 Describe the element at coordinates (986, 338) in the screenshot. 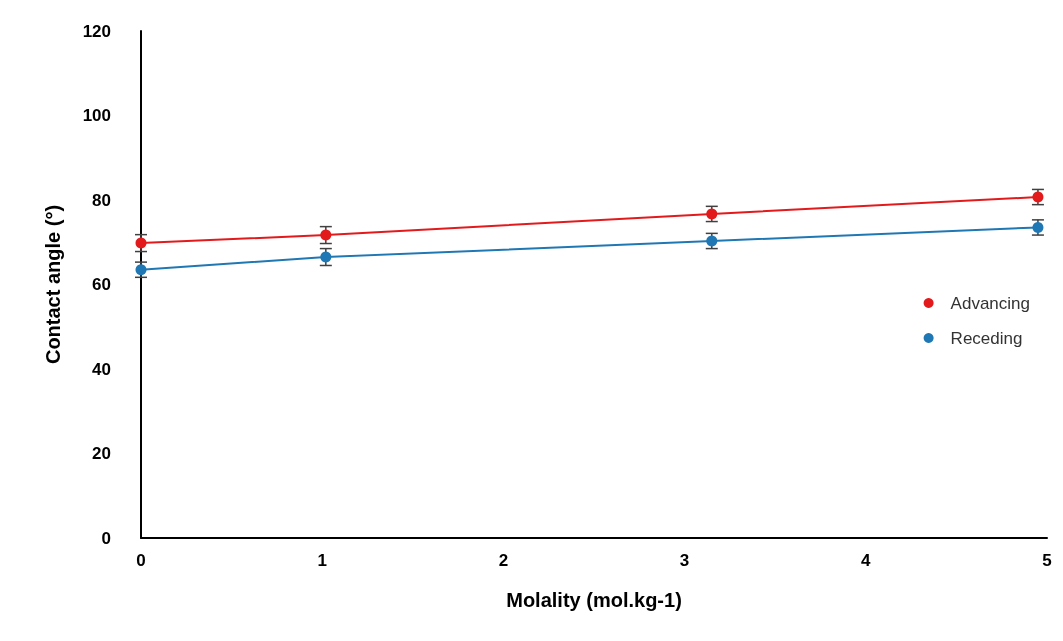

I see `legend-label: Receding` at that location.